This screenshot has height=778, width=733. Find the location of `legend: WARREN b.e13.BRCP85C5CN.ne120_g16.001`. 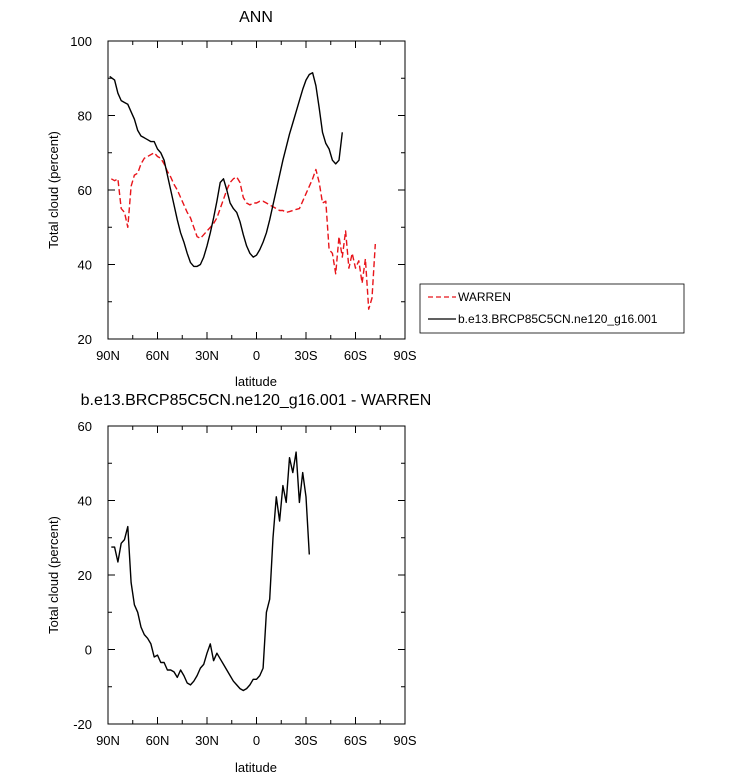

legend: WARREN b.e13.BRCP85C5CN.ne120_g16.001 is located at coordinates (552, 308).